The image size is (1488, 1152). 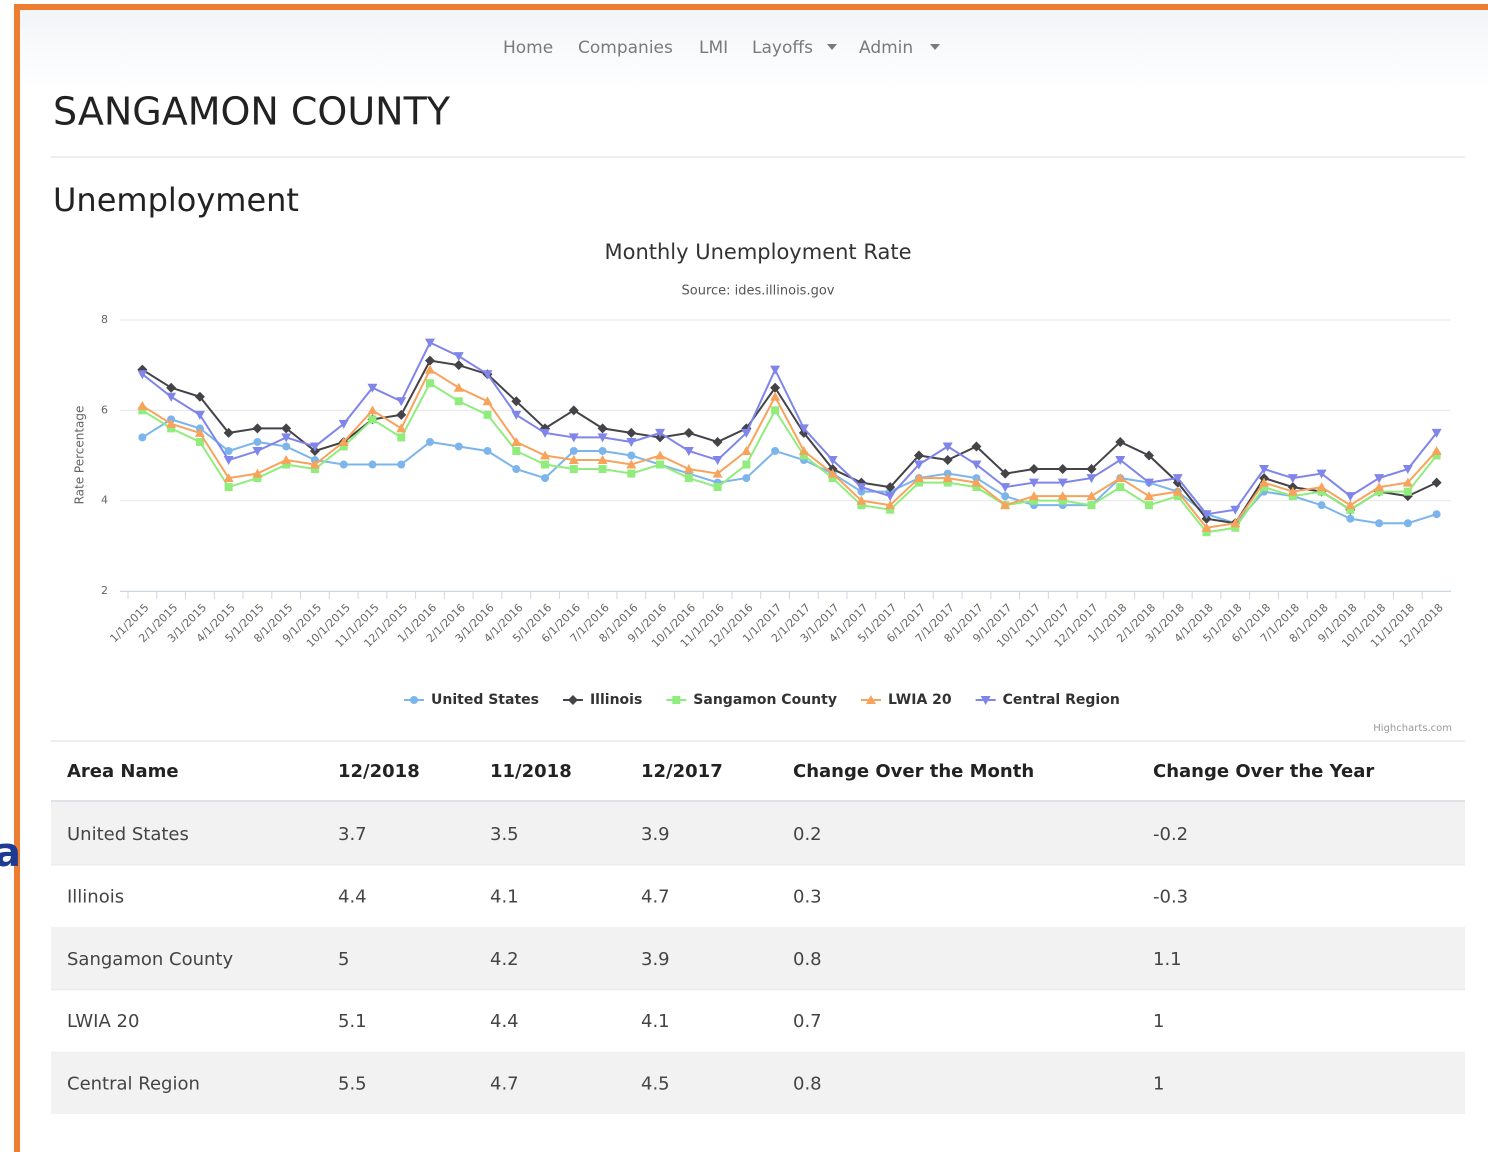 What do you see at coordinates (758, 157) in the screenshot?
I see `divider` at bounding box center [758, 157].